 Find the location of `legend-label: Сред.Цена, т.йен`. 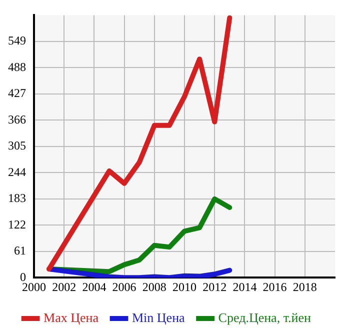

legend-label: Сред.Цена, т.йен is located at coordinates (265, 317).